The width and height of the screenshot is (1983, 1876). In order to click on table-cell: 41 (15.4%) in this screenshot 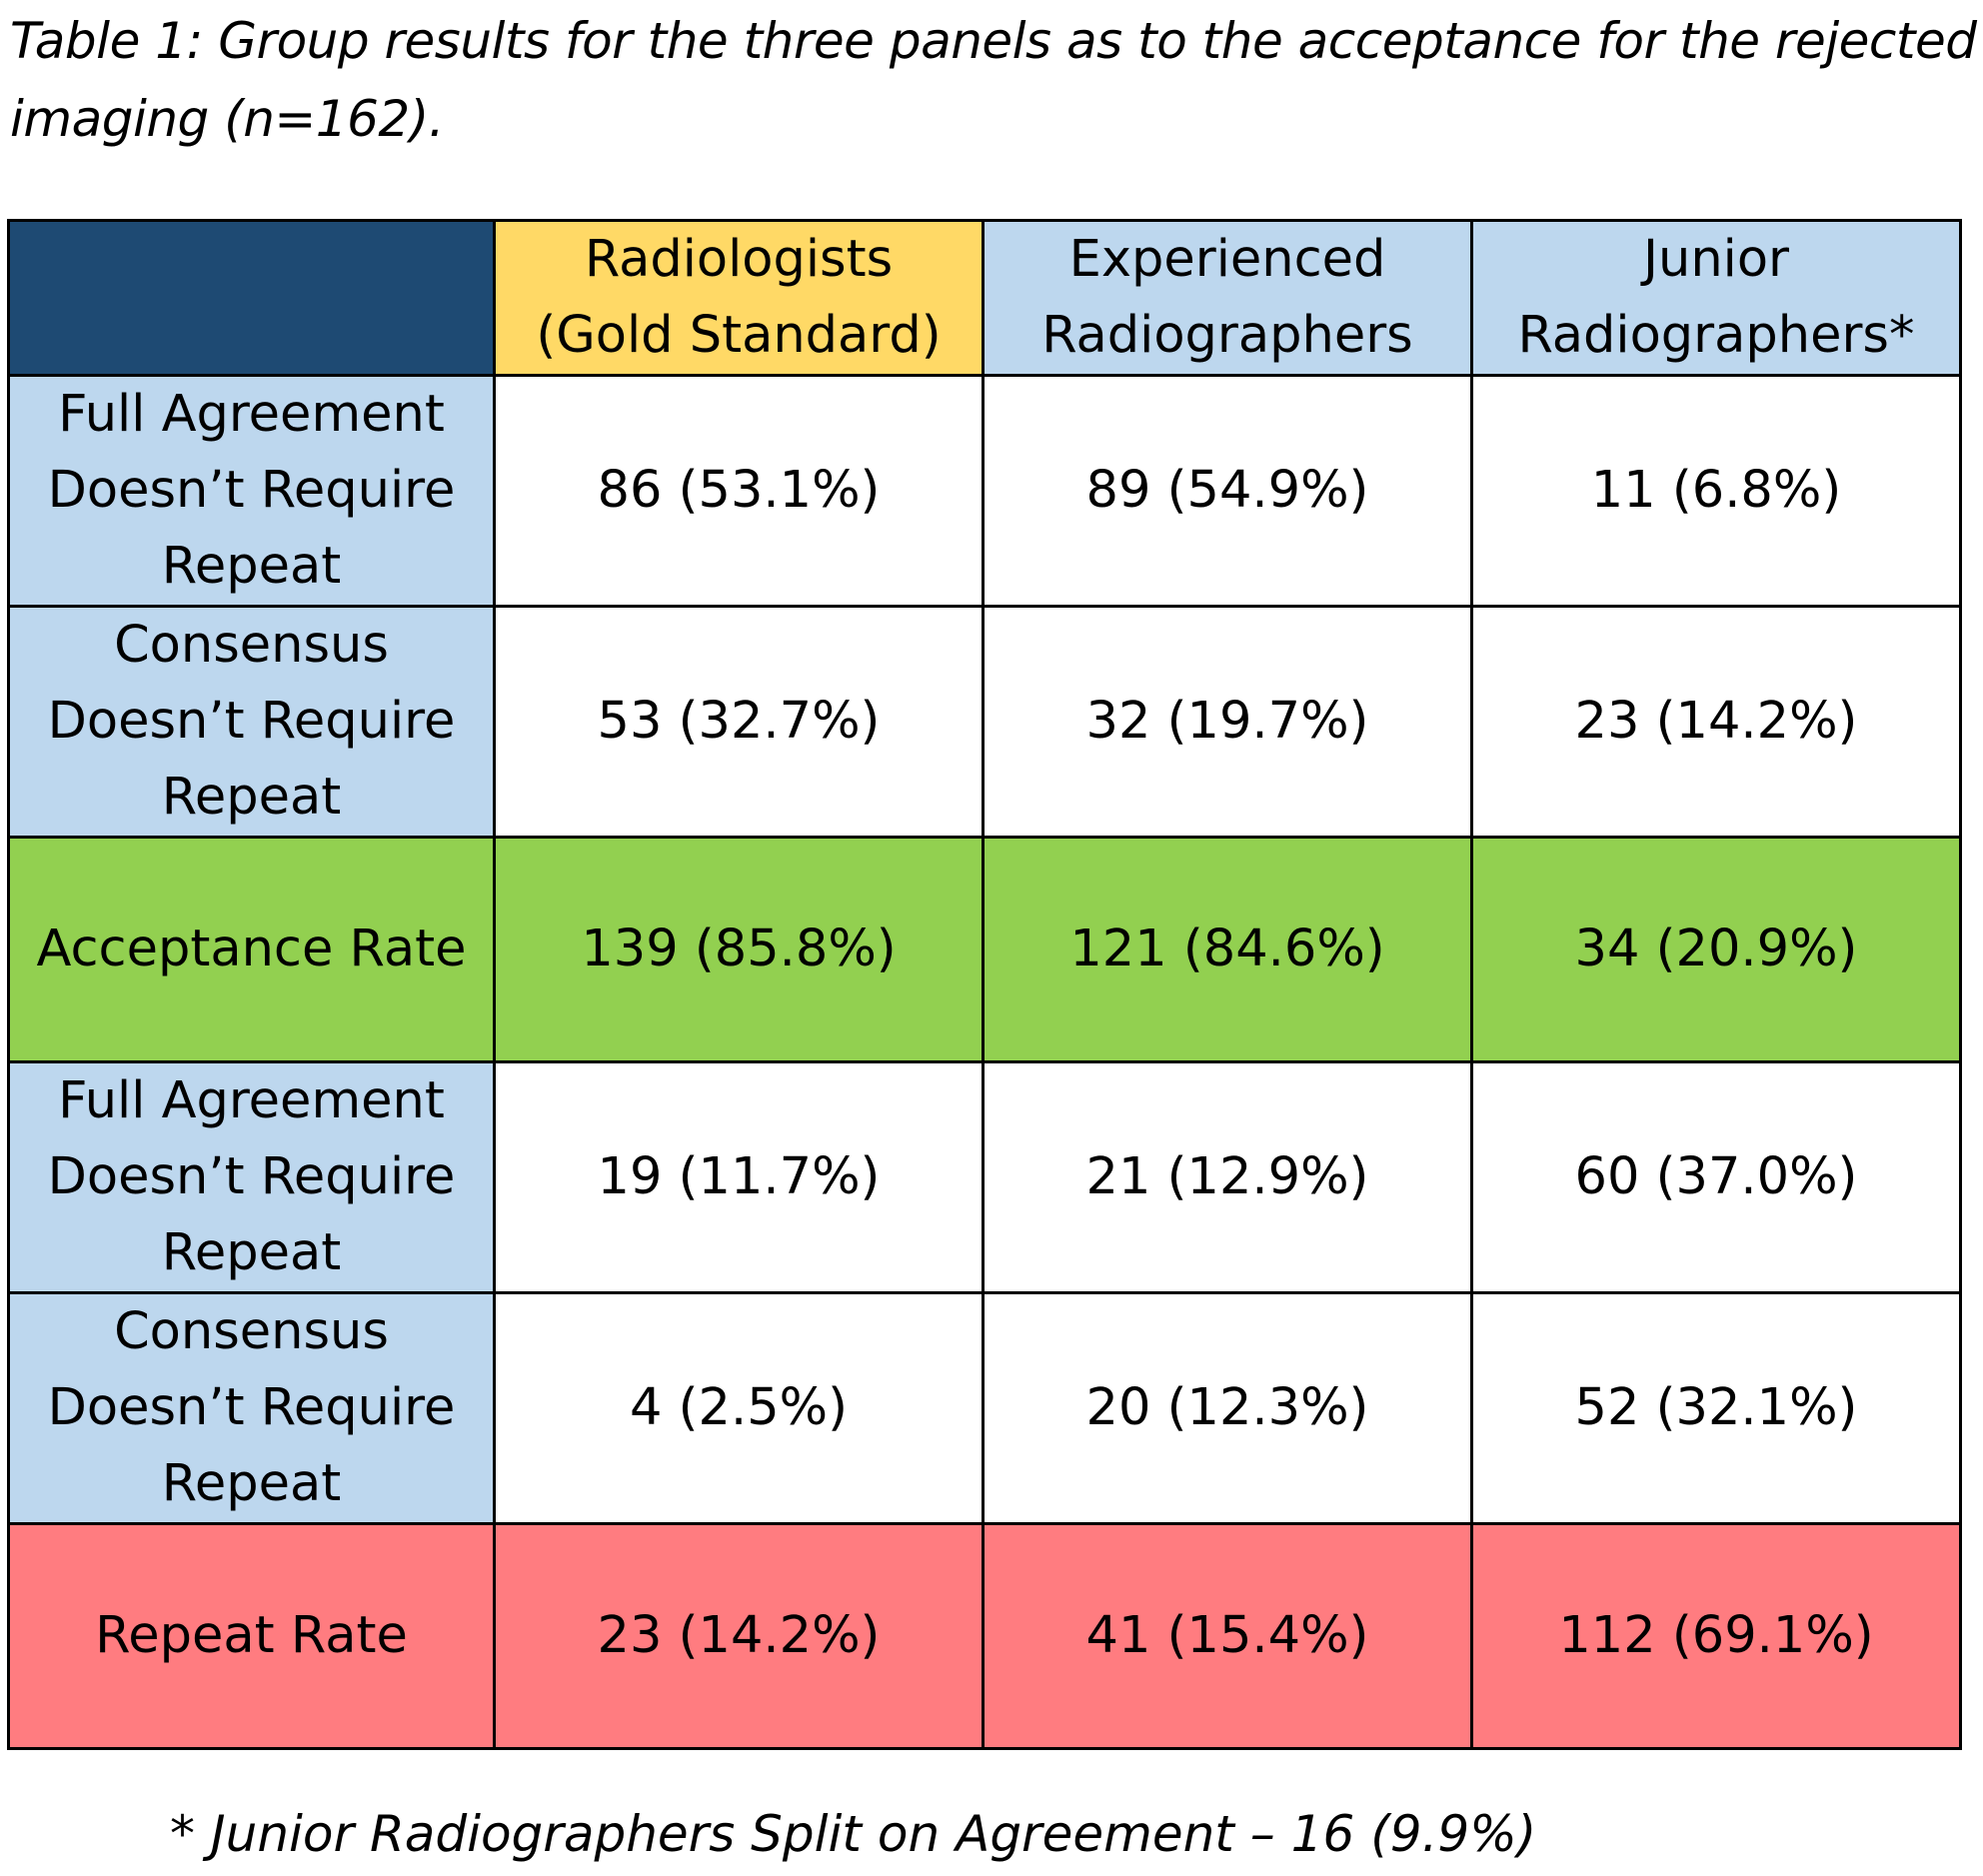, I will do `click(1227, 1636)`.